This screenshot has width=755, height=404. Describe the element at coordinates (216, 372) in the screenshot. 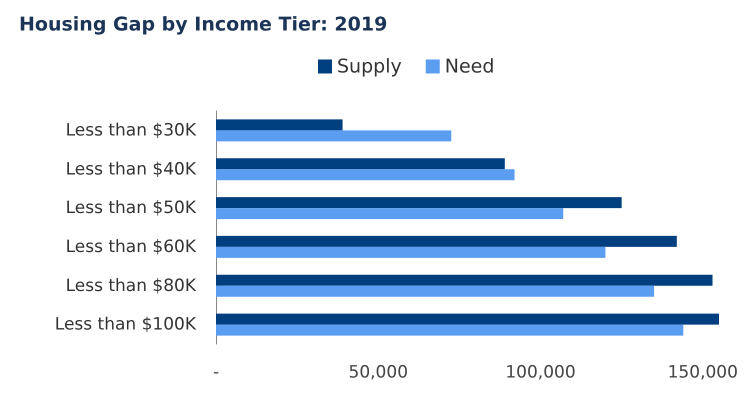

I see `x-tick-label: -` at that location.